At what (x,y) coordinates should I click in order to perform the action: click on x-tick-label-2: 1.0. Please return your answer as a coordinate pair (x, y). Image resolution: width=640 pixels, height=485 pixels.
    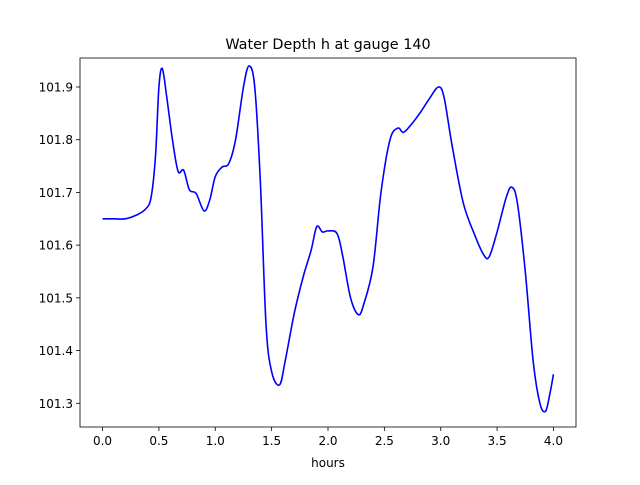
    Looking at the image, I should click on (215, 441).